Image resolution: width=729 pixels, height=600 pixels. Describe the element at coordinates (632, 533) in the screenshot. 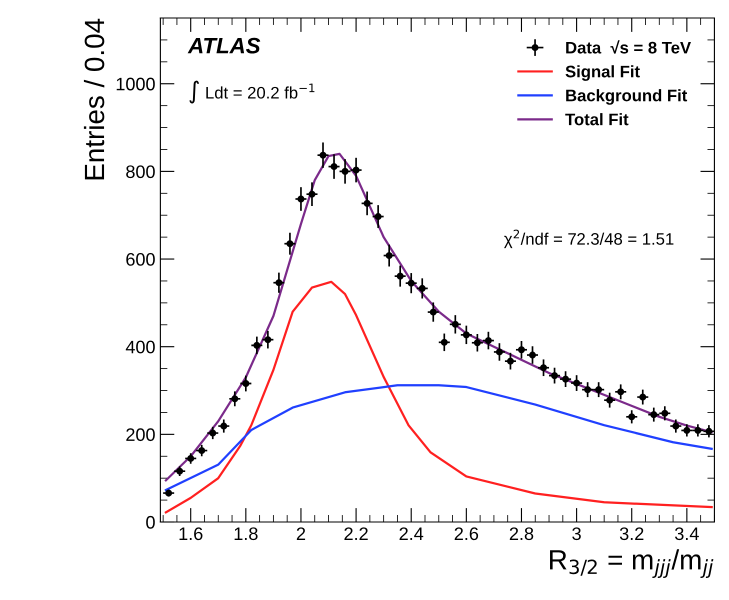

I see `x-tick-label: 3.2` at that location.